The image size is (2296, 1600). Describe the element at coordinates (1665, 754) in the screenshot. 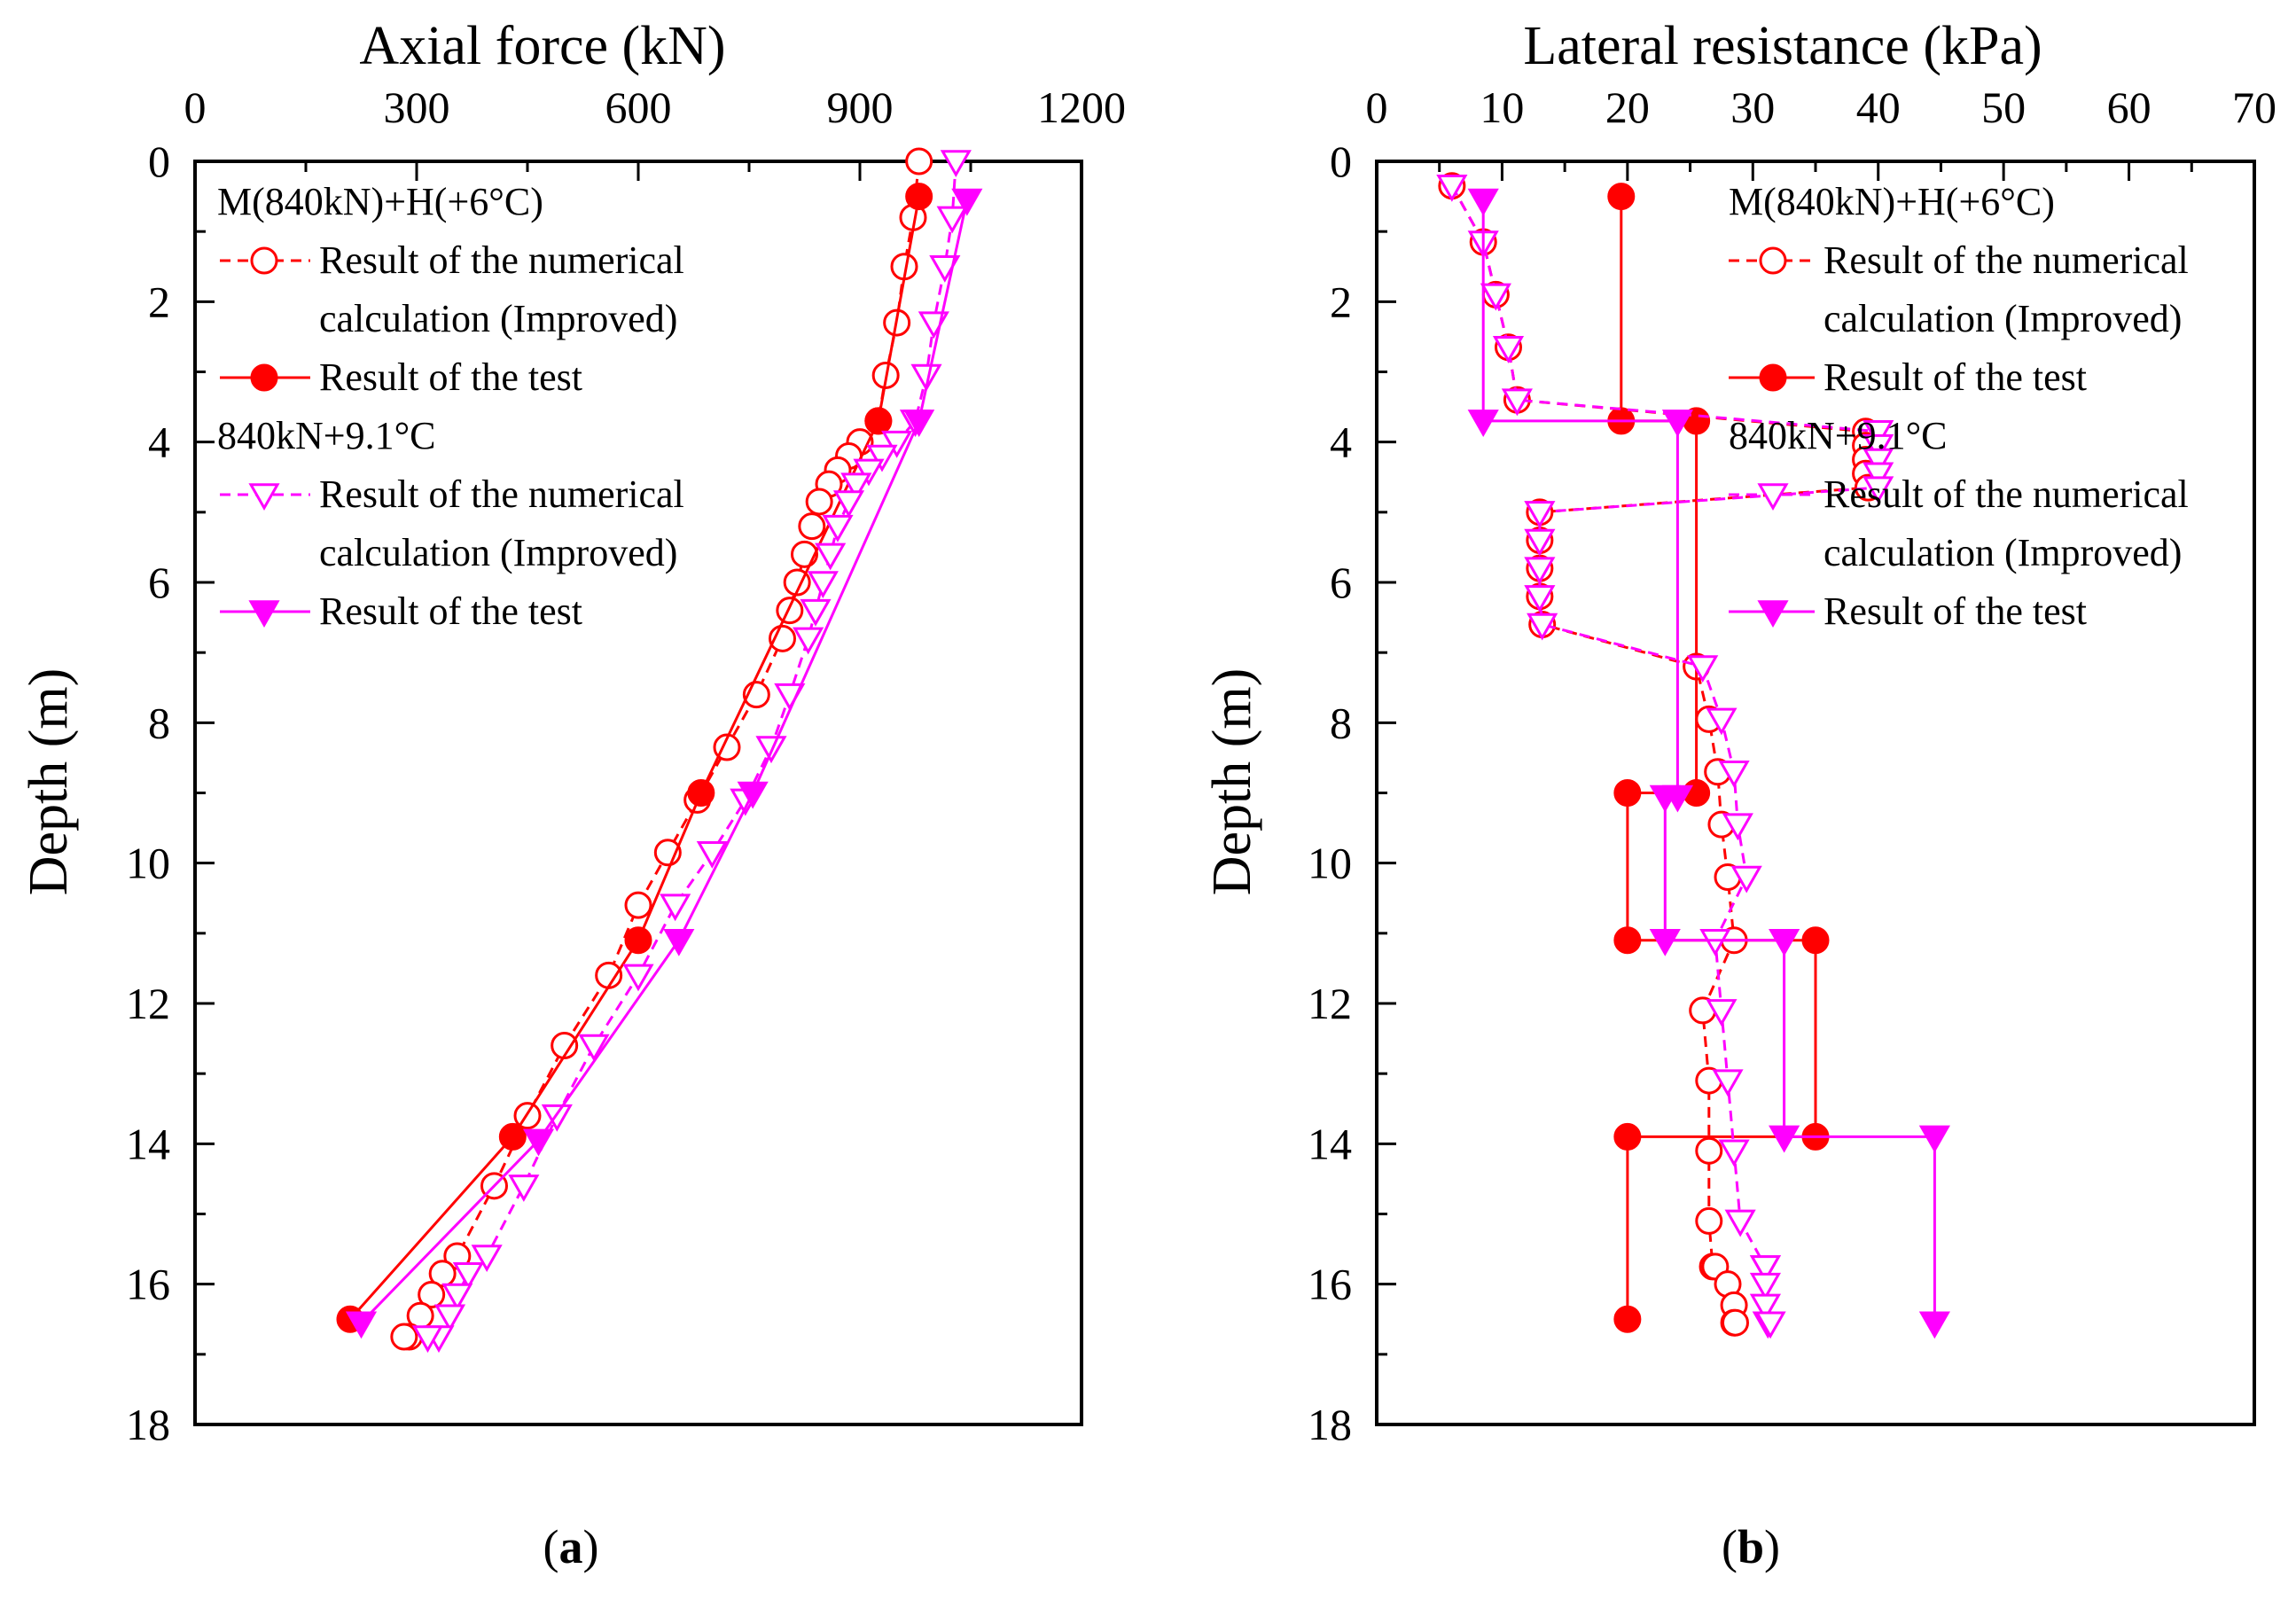

I see `panel-b-series-2-line` at that location.